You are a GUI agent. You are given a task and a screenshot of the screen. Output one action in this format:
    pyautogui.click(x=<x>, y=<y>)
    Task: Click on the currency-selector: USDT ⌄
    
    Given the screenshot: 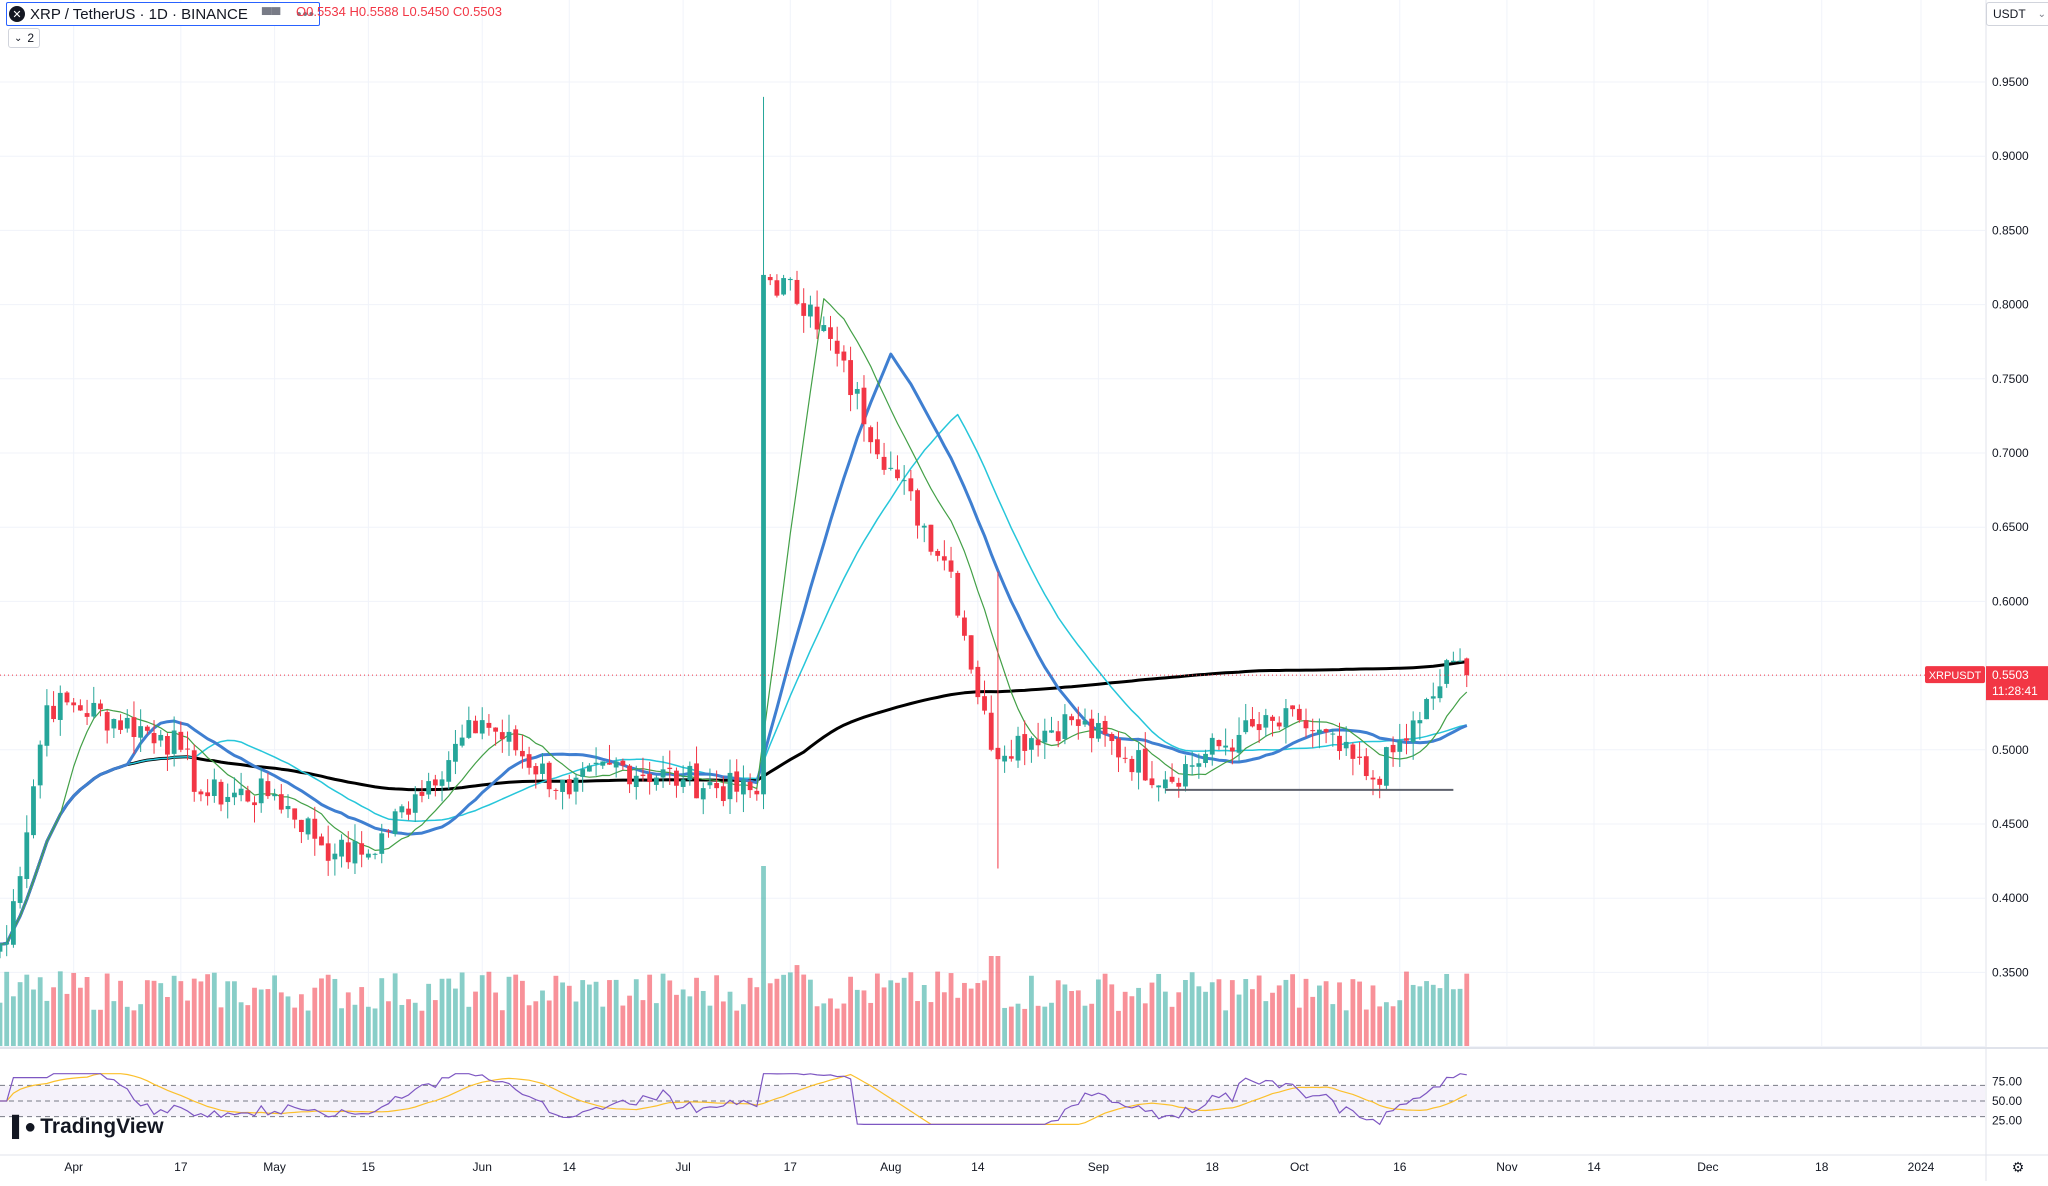 What is the action you would take?
    pyautogui.click(x=2017, y=14)
    